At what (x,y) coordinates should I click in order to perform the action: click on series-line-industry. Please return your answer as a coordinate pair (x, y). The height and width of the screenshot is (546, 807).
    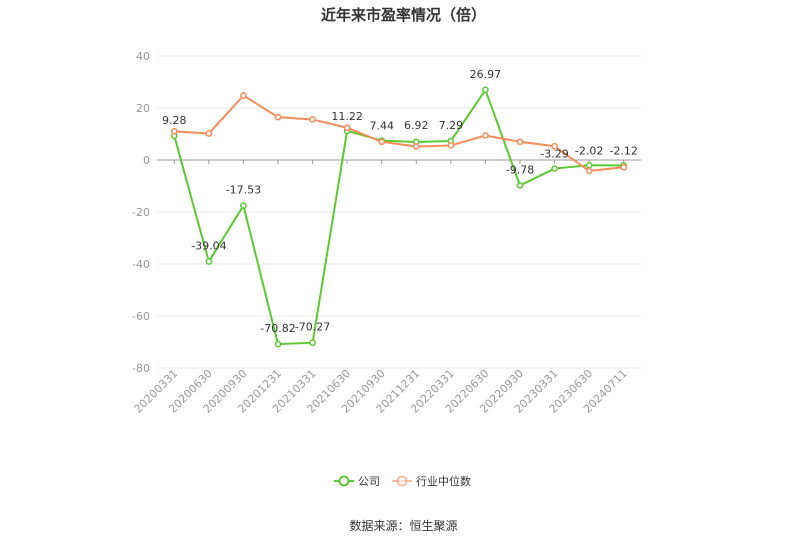
    Looking at the image, I should click on (399, 133).